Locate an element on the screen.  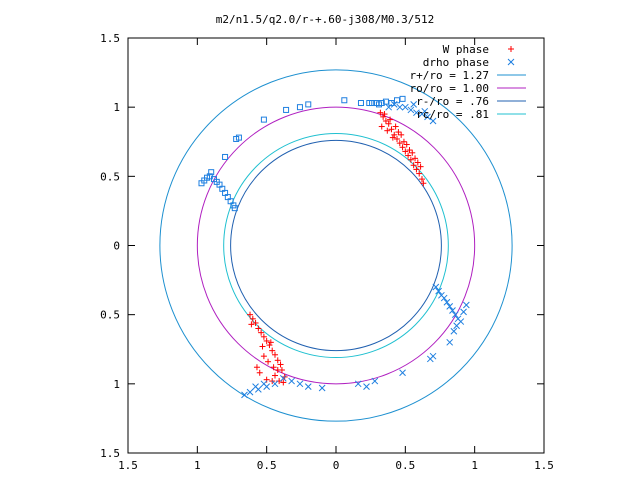
x-tick-label: 1 is located at coordinates (474, 465).